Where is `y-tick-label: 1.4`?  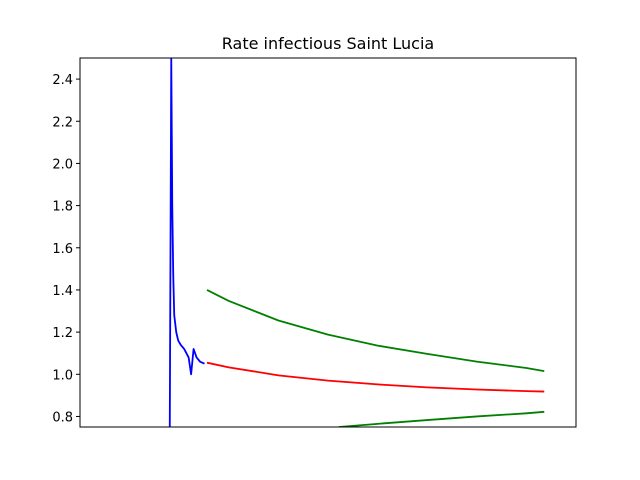
y-tick-label: 1.4 is located at coordinates (62, 291).